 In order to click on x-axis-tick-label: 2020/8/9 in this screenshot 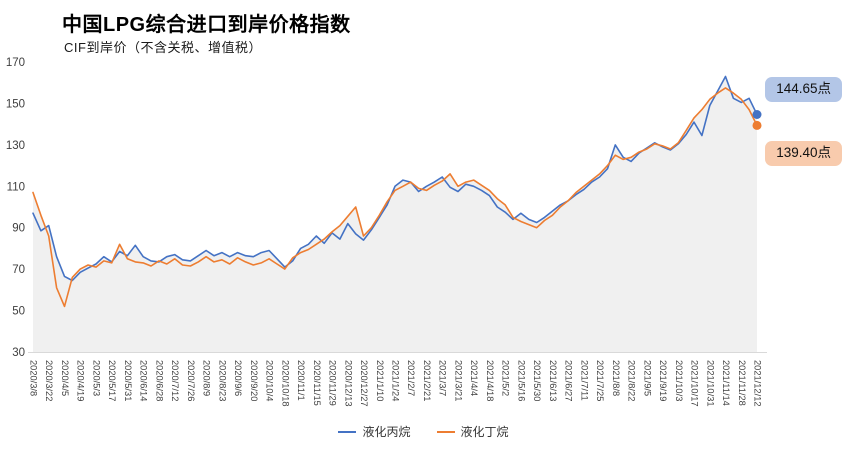, I will do `click(207, 378)`.